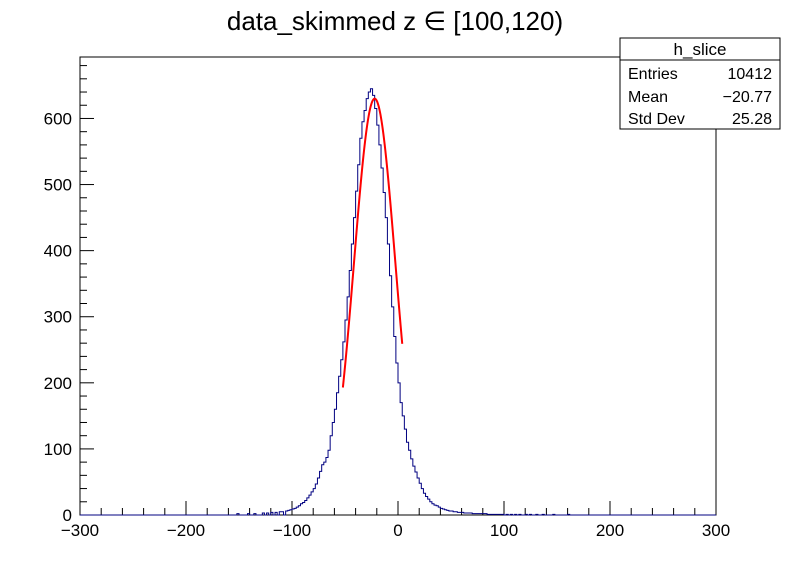 Image resolution: width=796 pixels, height=572 pixels. What do you see at coordinates (80, 530) in the screenshot?
I see `x-tick-label: −300` at bounding box center [80, 530].